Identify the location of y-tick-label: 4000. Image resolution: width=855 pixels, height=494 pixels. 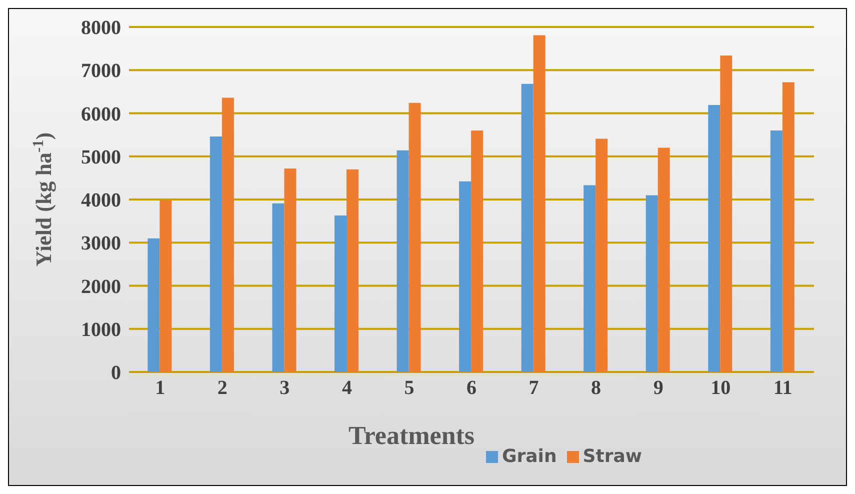
(101, 201).